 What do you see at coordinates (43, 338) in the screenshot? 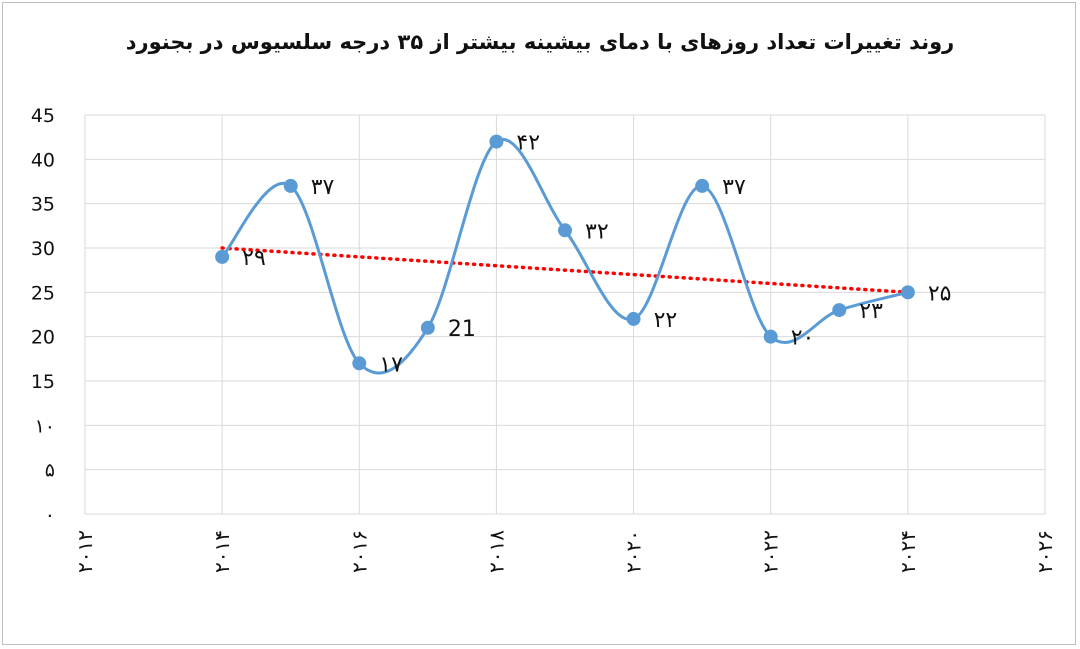
I see `y-tick-label: 20` at bounding box center [43, 338].